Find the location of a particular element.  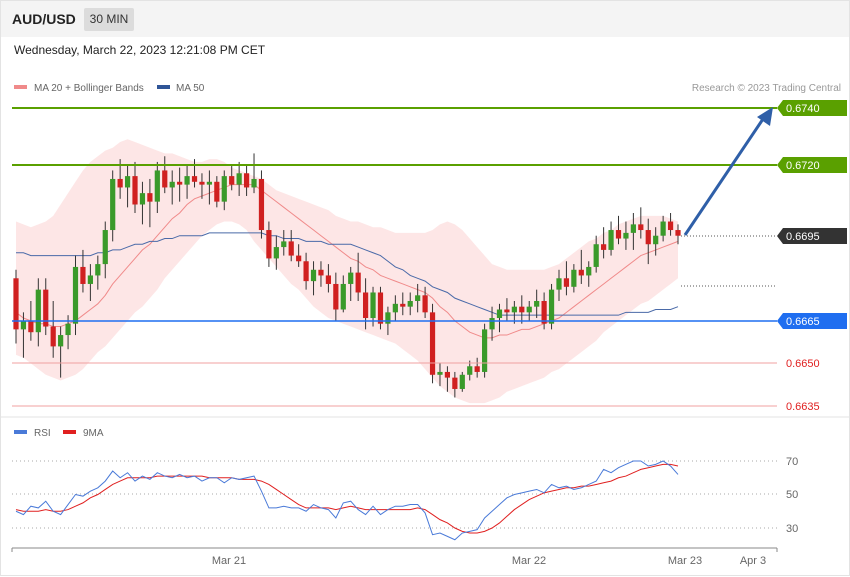

x-axis-label-mar21: Mar 21 is located at coordinates (229, 561).